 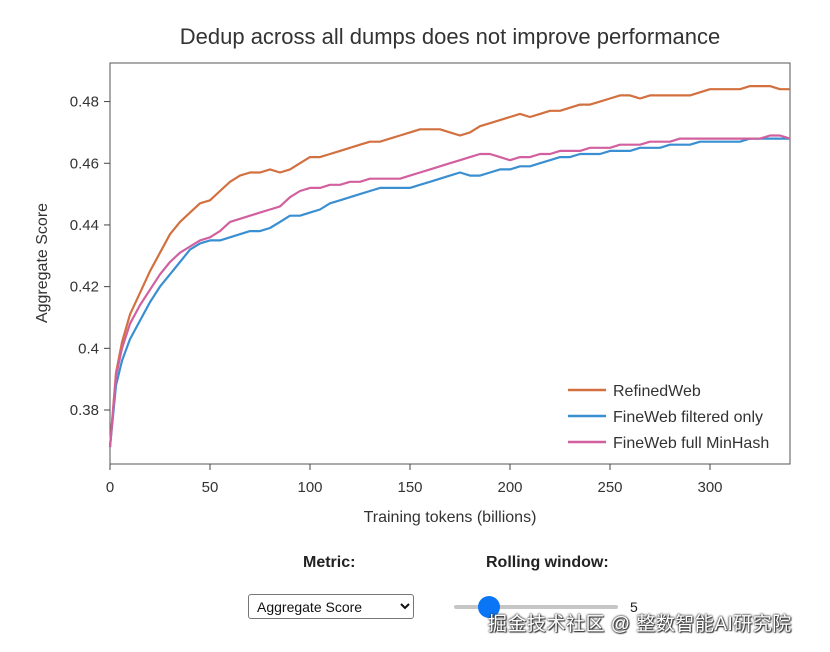 What do you see at coordinates (88, 348) in the screenshot?
I see `y-tick-label: 0.4` at bounding box center [88, 348].